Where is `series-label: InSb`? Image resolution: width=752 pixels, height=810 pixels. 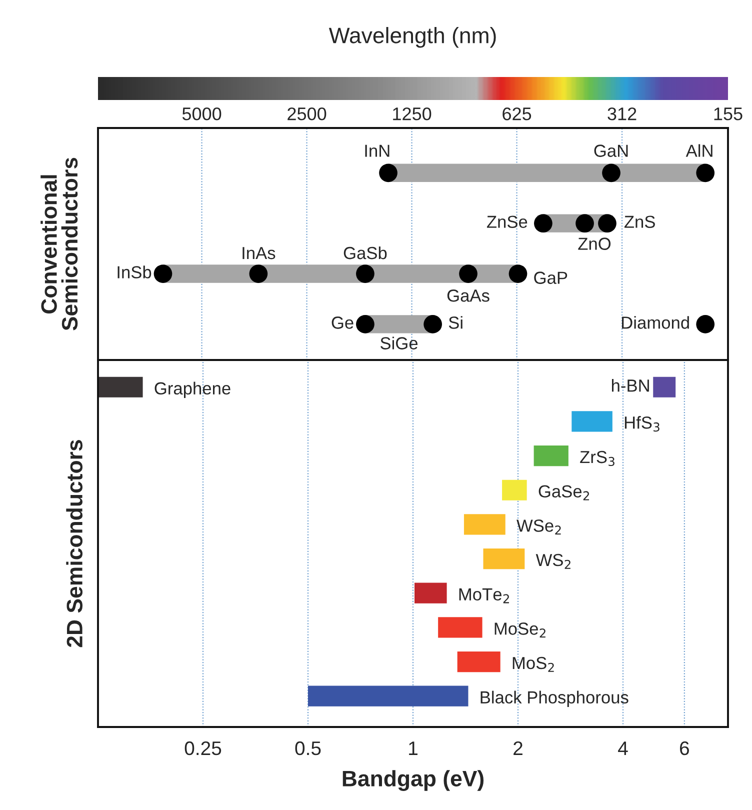 series-label: InSb is located at coordinates (135, 272).